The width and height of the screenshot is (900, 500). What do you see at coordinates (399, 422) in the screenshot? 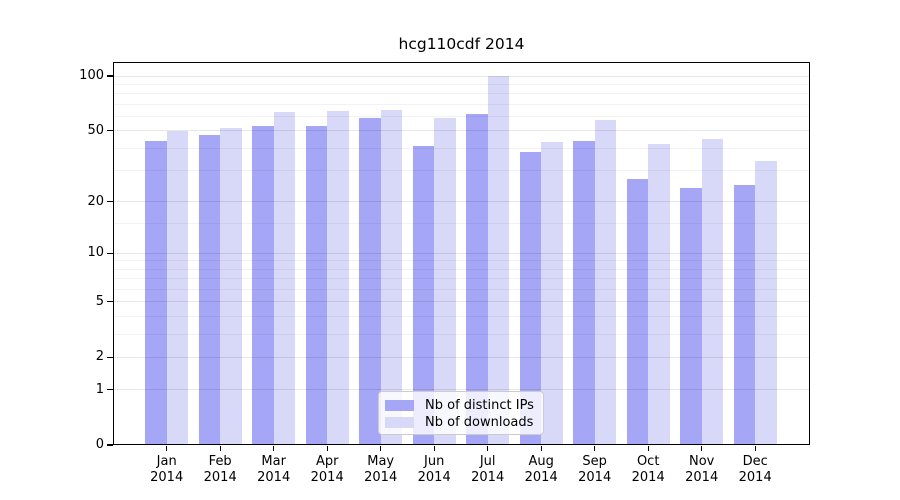
I see `legend-swatch-downloads` at bounding box center [399, 422].